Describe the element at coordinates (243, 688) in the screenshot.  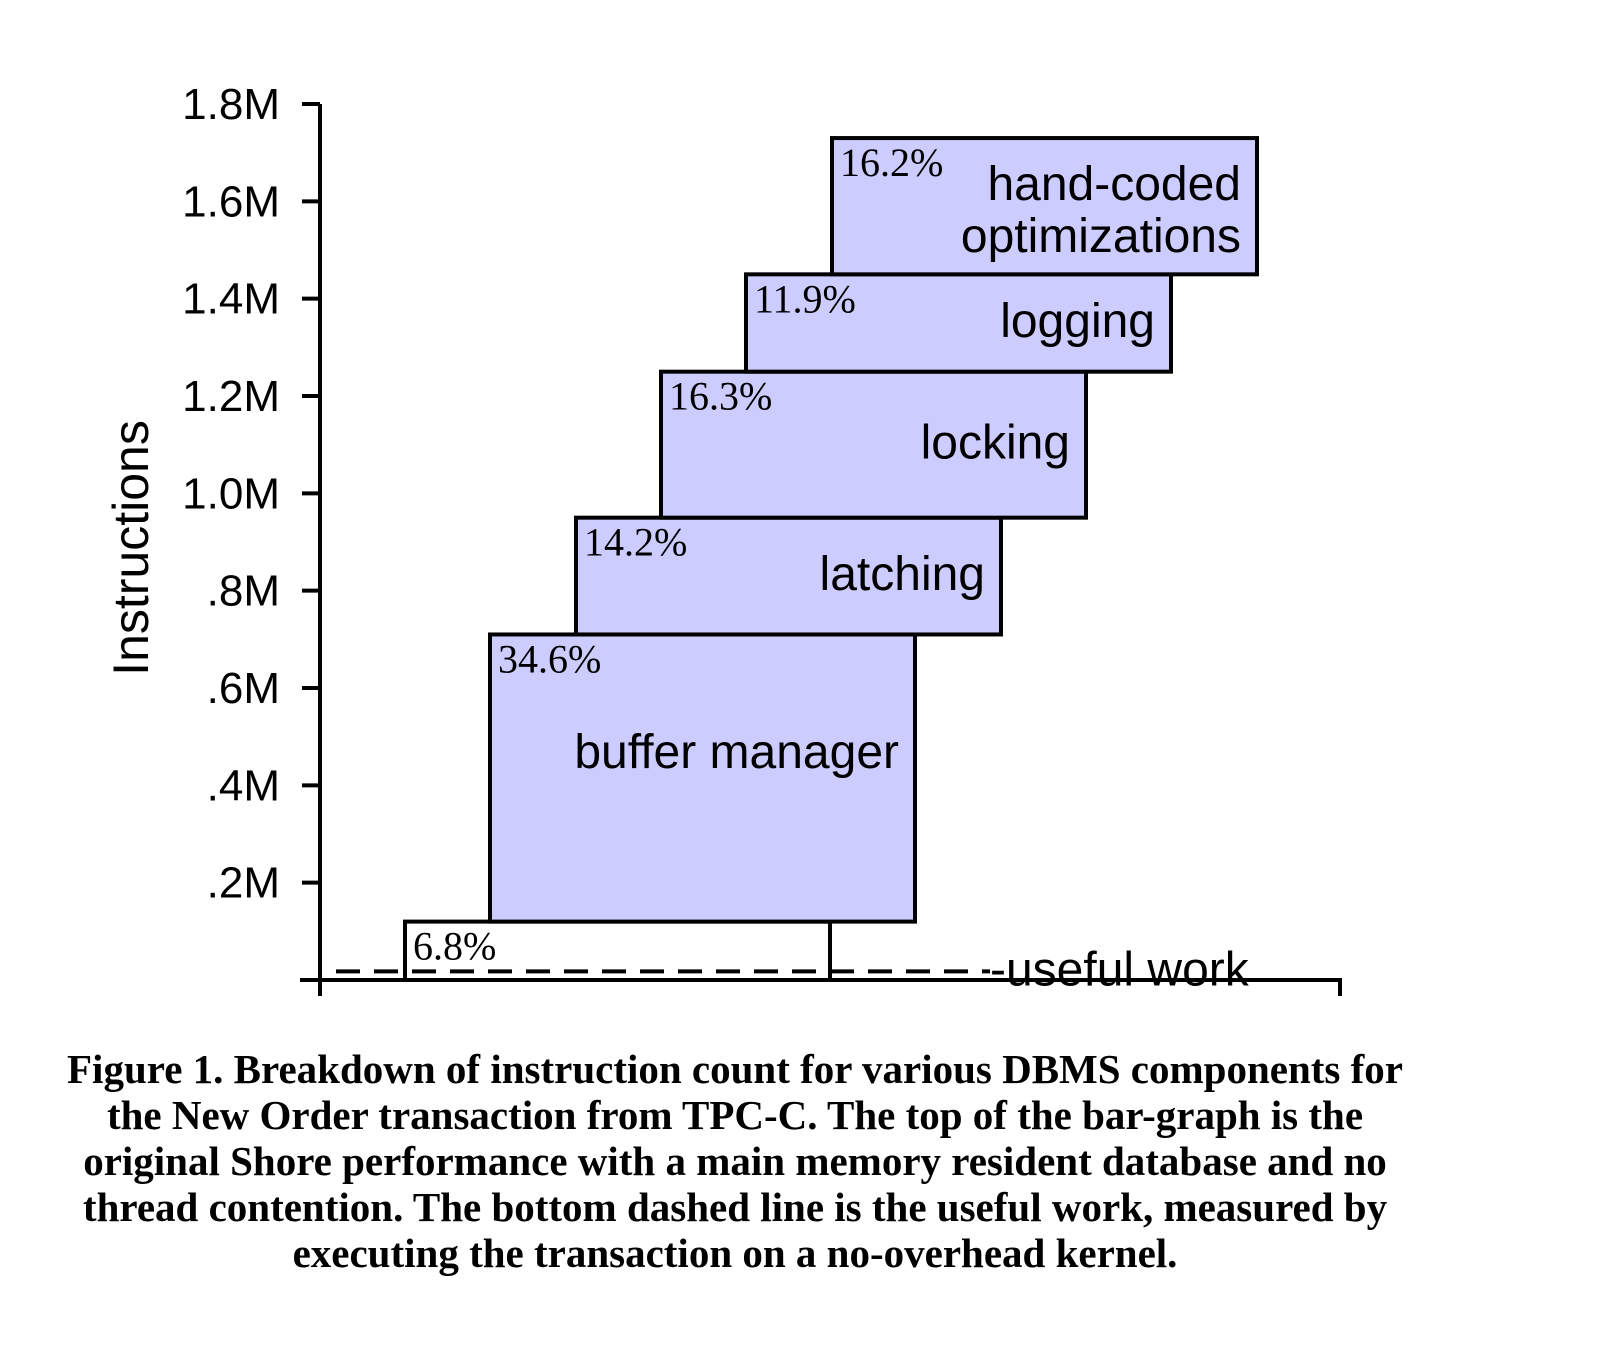
I see `y-tick-label: .6M` at that location.